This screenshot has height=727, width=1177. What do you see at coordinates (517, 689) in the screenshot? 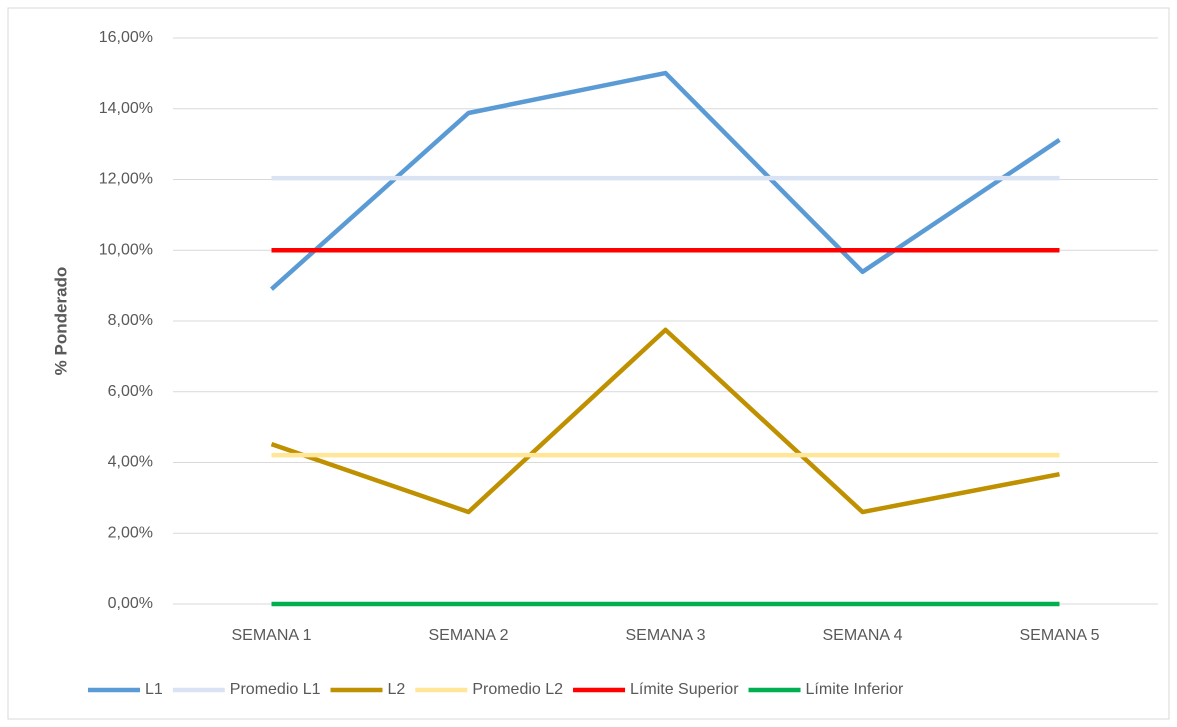
I see `legend-label: Promedio L2` at bounding box center [517, 689].